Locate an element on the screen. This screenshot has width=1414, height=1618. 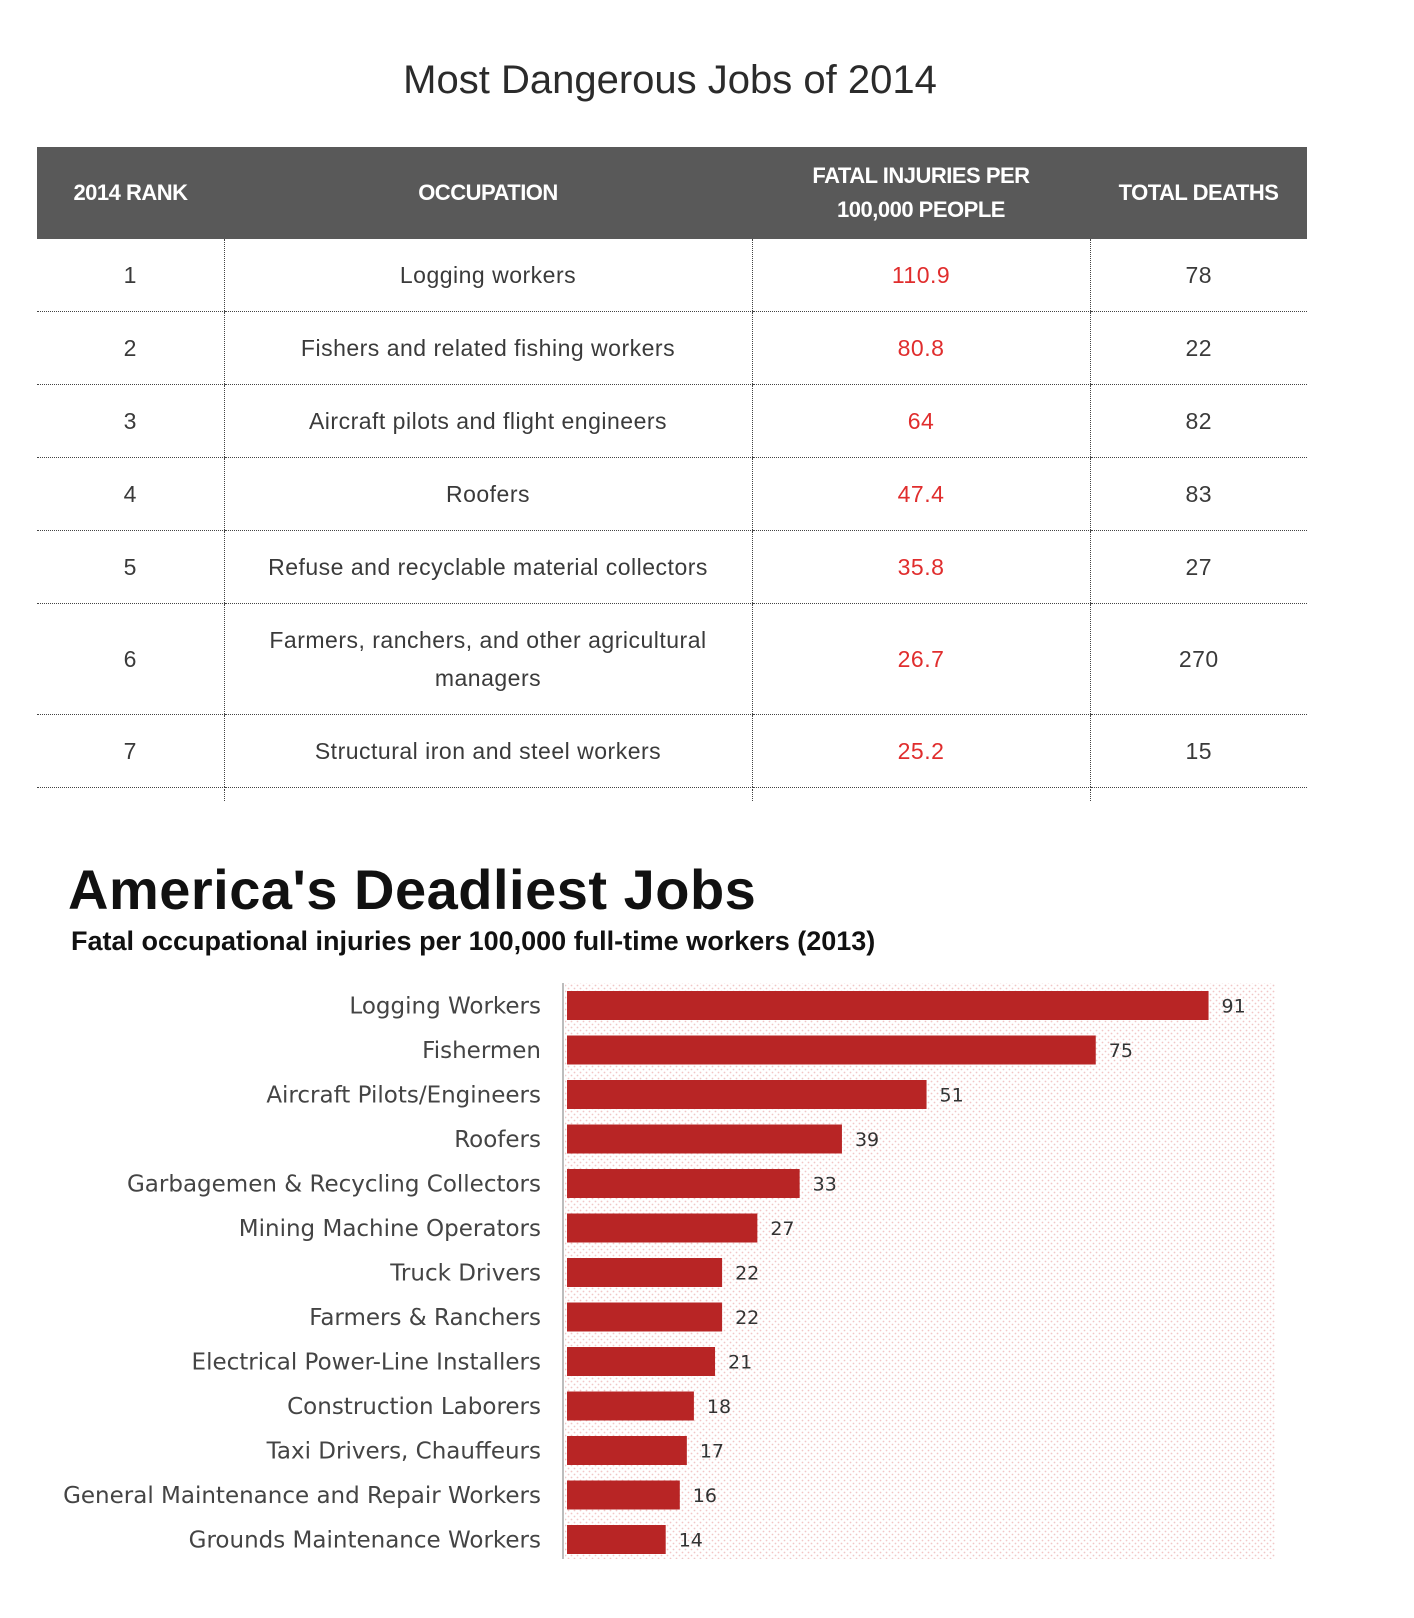
rank-cell: 1 is located at coordinates (130, 275).